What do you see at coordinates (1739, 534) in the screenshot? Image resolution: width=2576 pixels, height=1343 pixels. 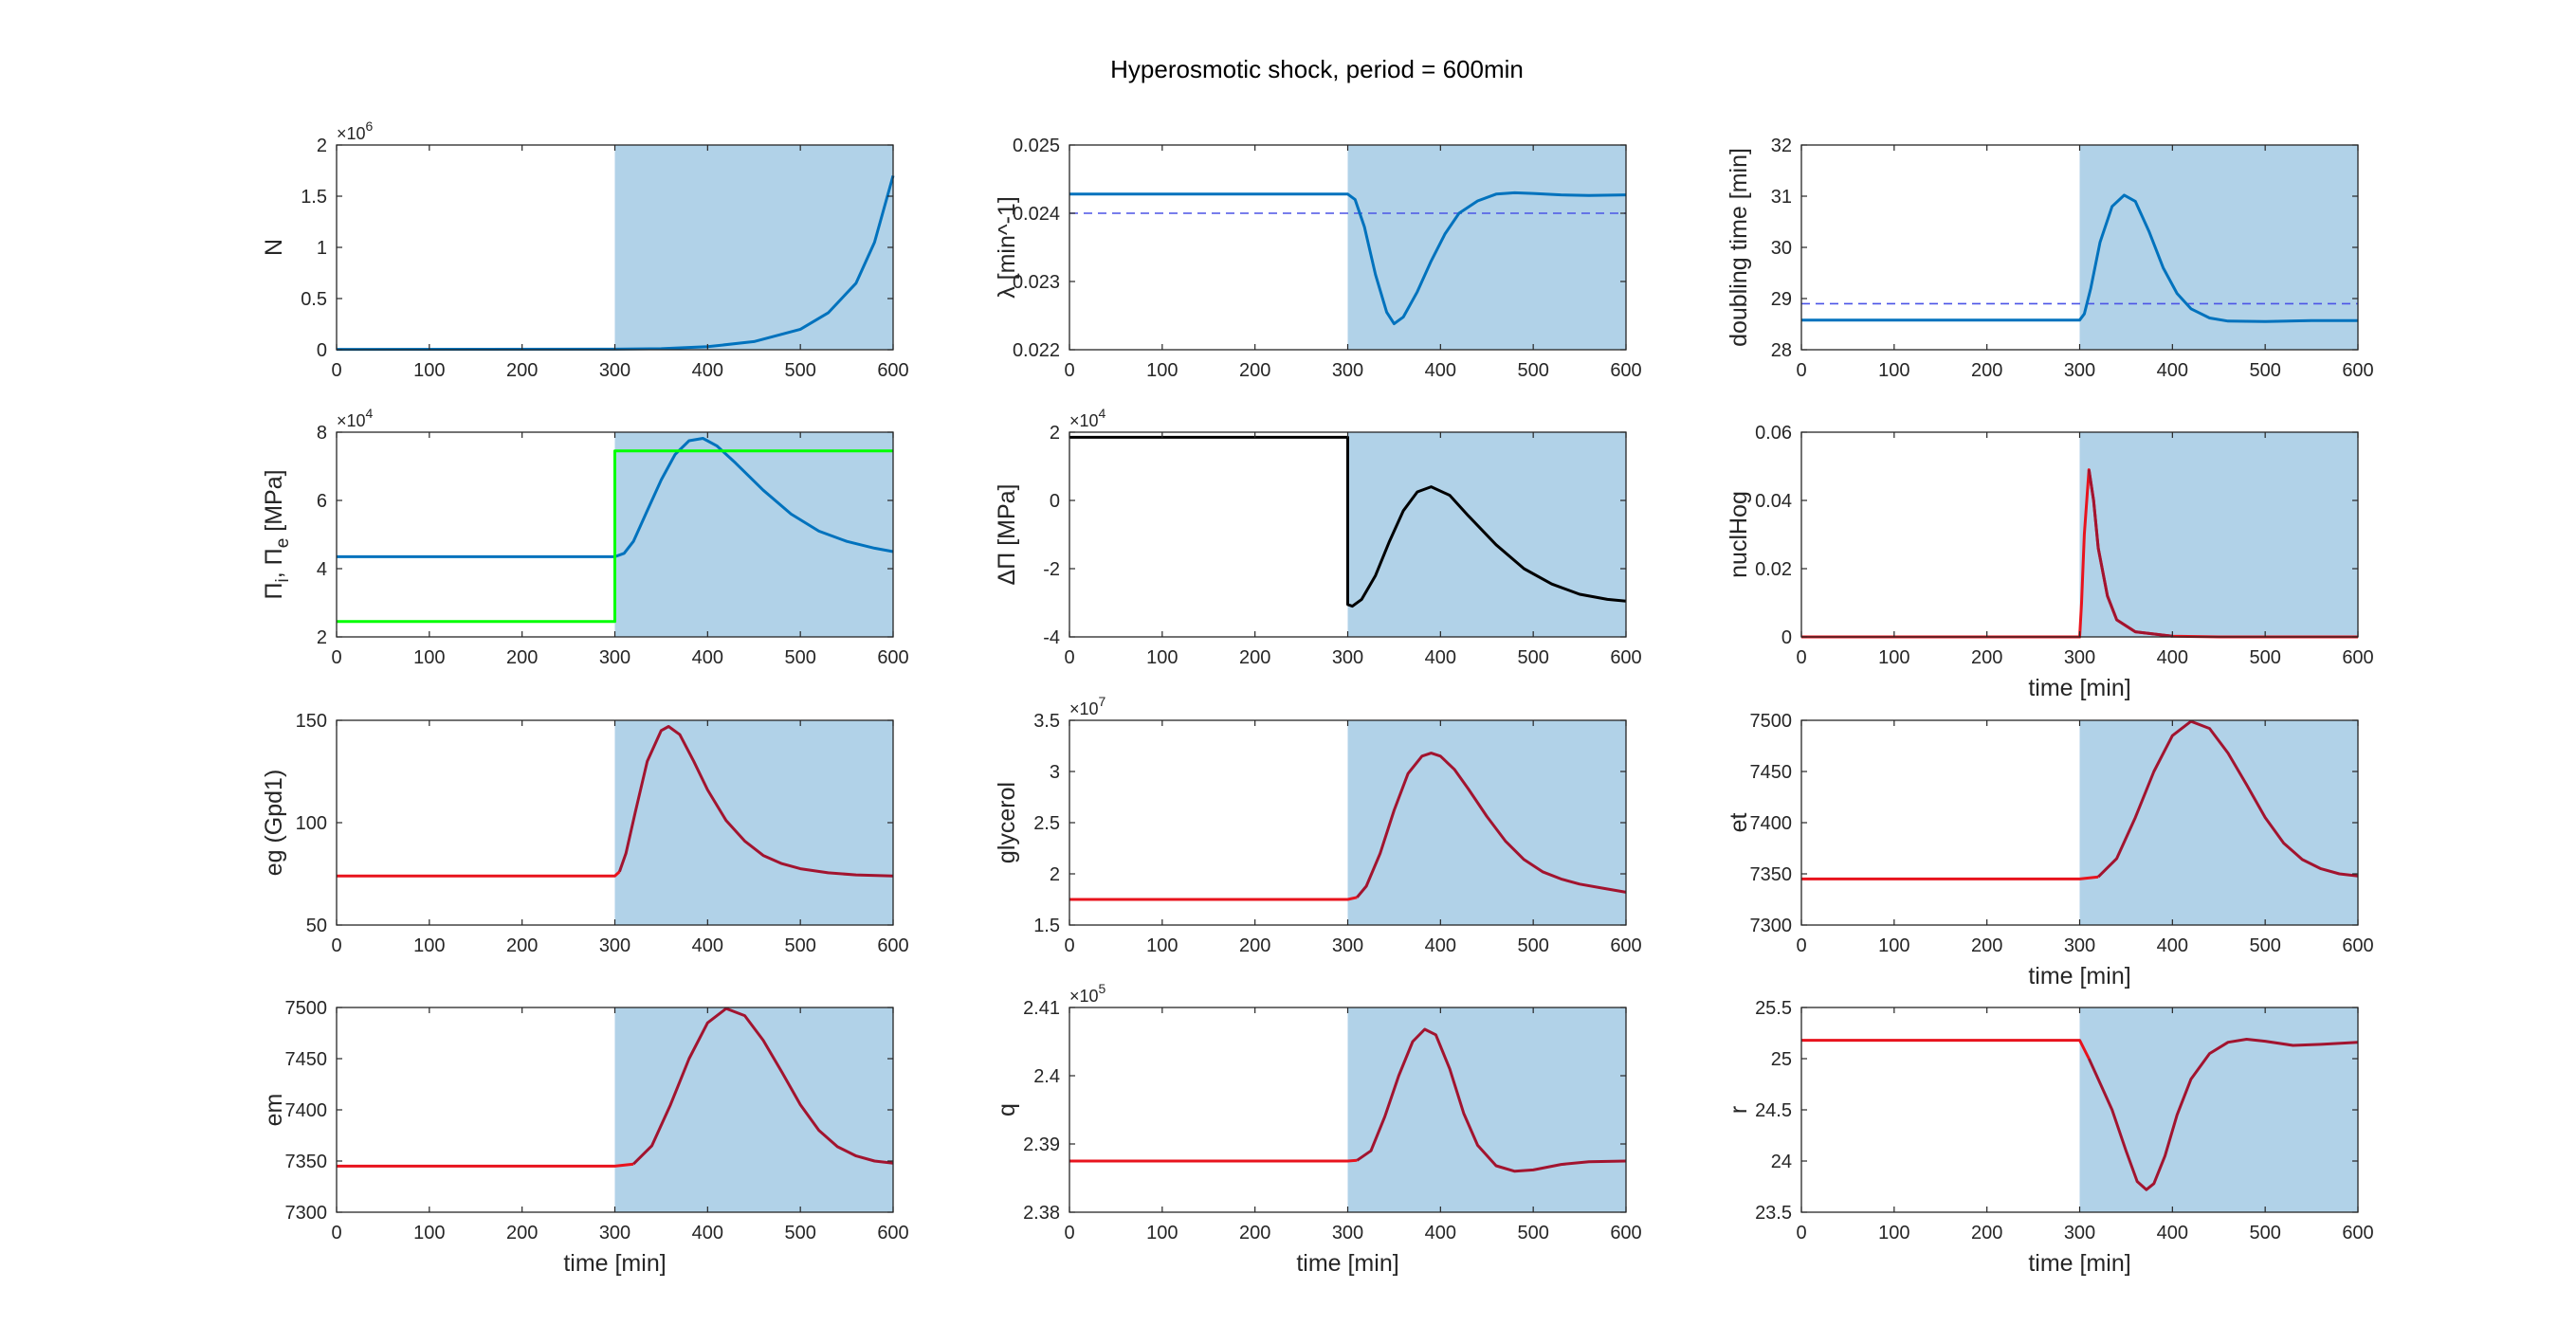 I see `y-axis-label: nuclHog` at bounding box center [1739, 534].